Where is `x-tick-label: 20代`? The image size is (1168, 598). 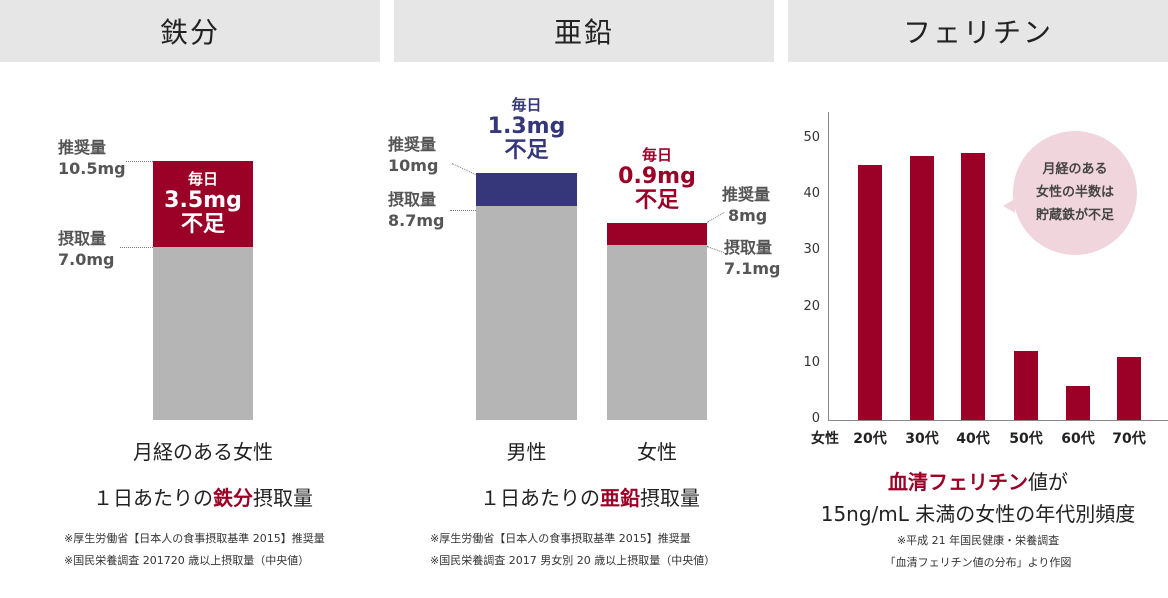
x-tick-label: 20代 is located at coordinates (870, 439).